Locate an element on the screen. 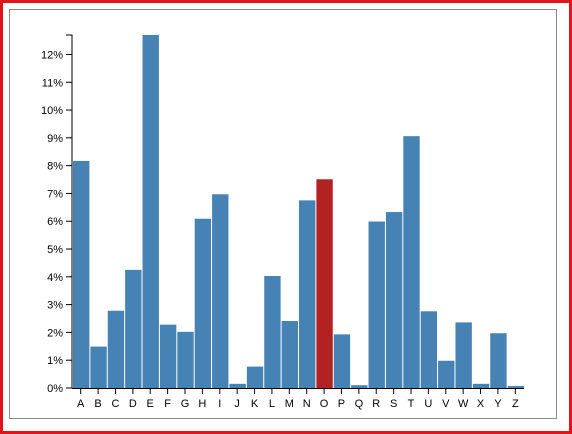 The height and width of the screenshot is (434, 572). bar-u is located at coordinates (429, 349).